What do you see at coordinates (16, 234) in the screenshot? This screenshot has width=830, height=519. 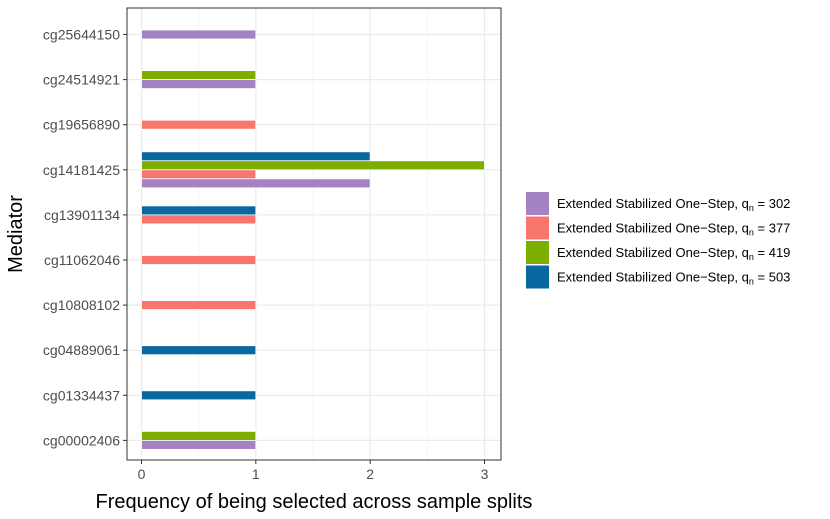 I see `y-axis-title: Mediator` at bounding box center [16, 234].